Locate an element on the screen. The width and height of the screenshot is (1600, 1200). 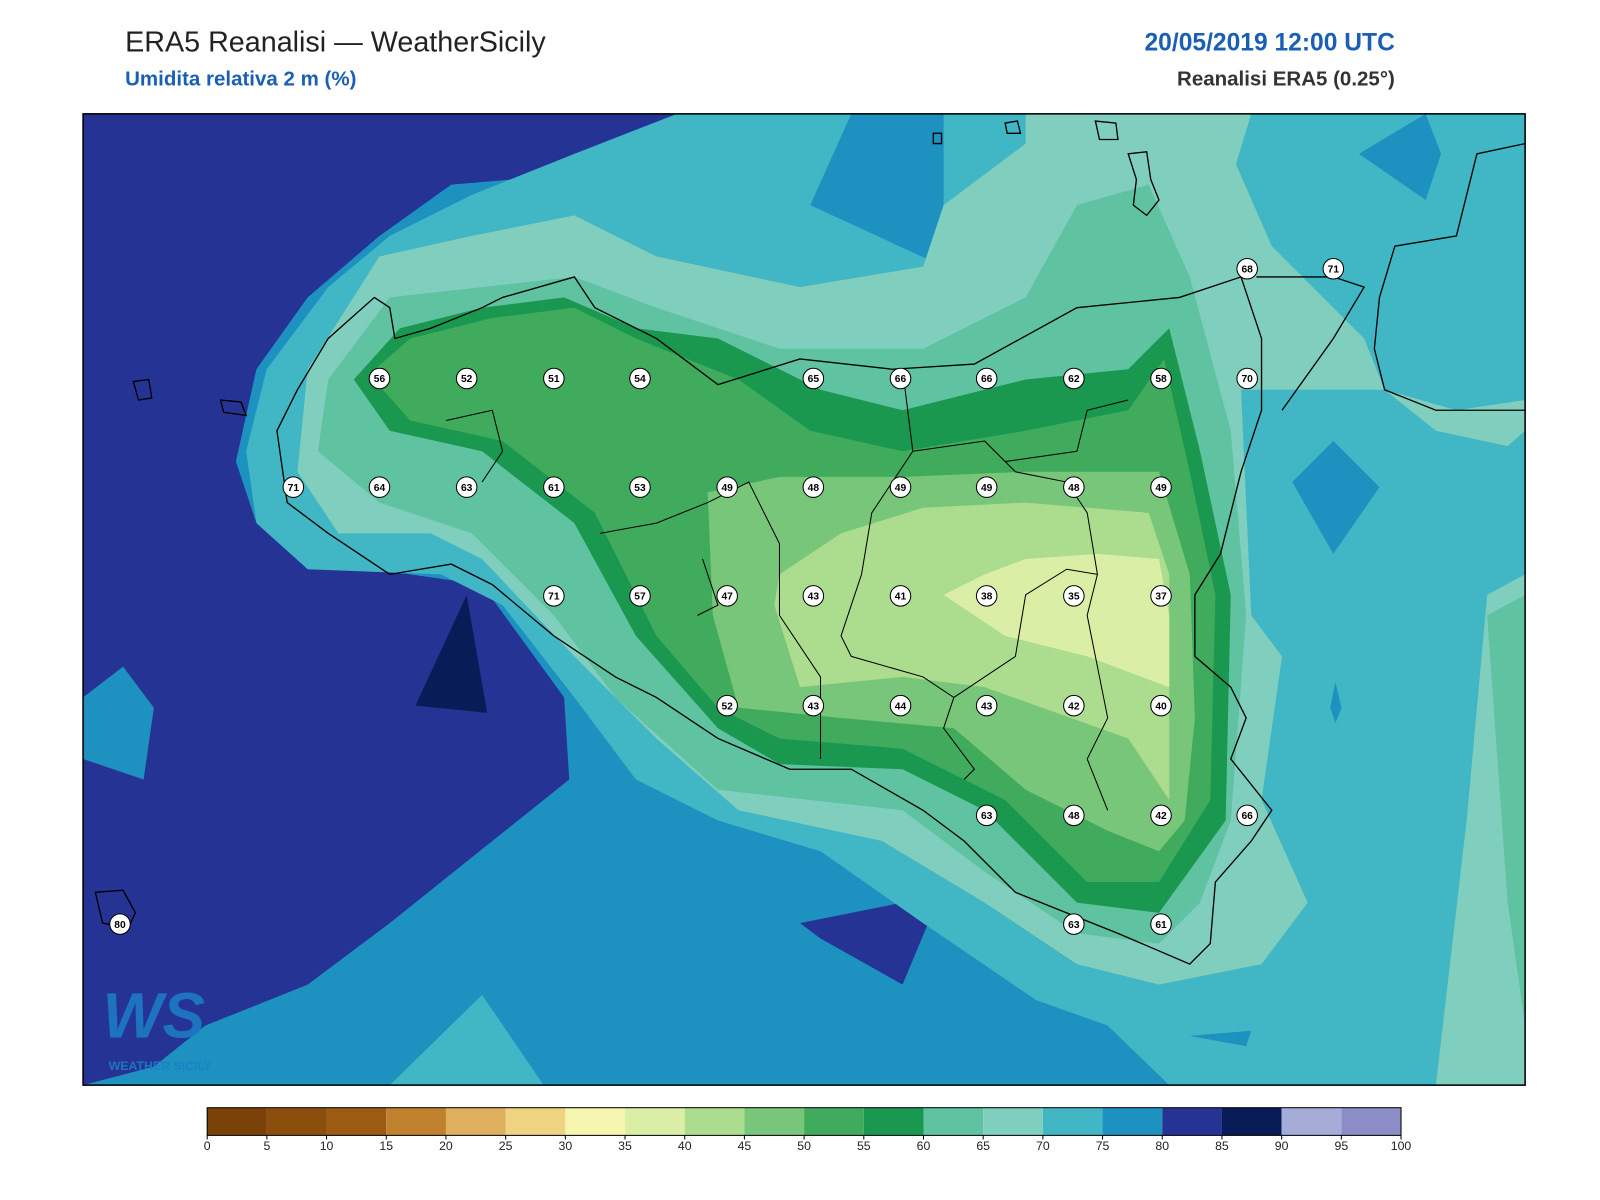
station-value: 40 is located at coordinates (1161, 706).